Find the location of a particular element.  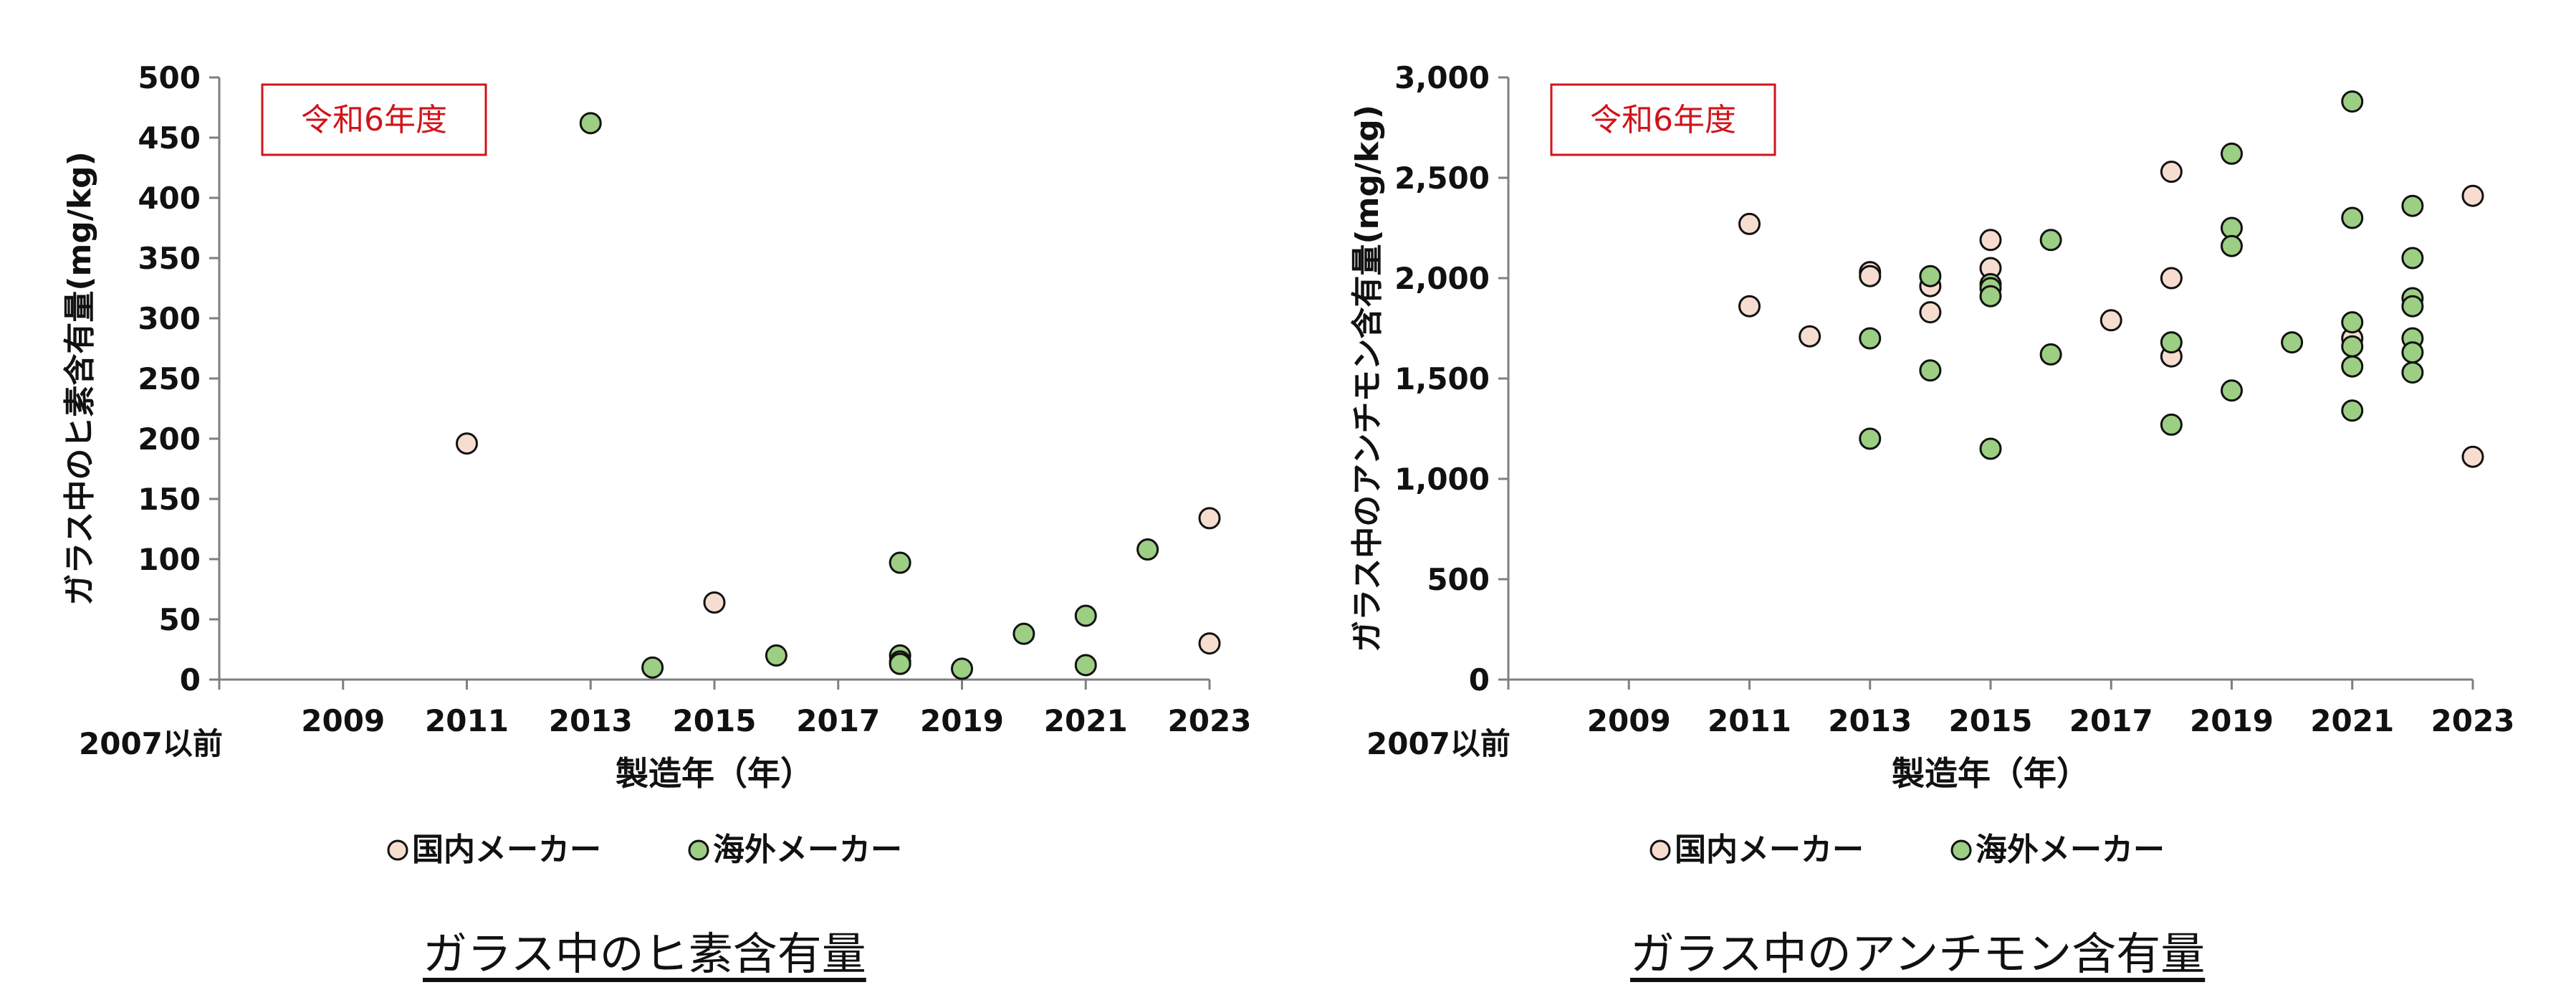

y-tick-label: 100 is located at coordinates (169, 559).